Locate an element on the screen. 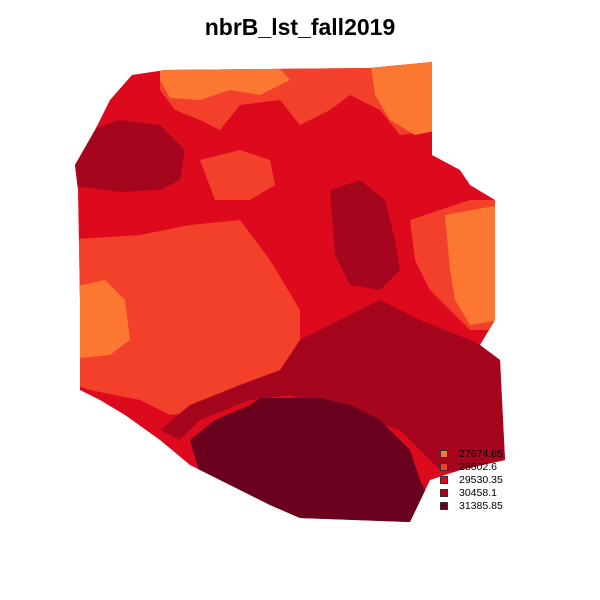 The height and width of the screenshot is (600, 600). legend-label: 28602.6 is located at coordinates (478, 467).